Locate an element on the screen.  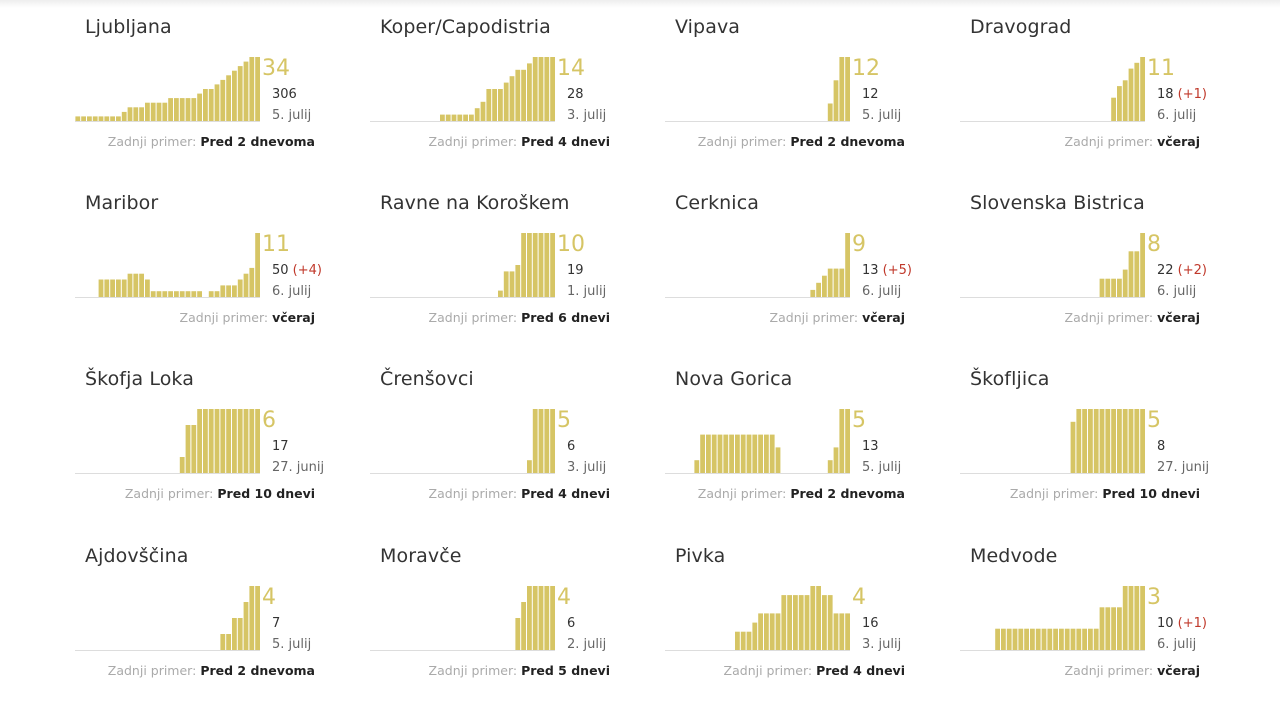
total-cases-value: 28 is located at coordinates (575, 94).